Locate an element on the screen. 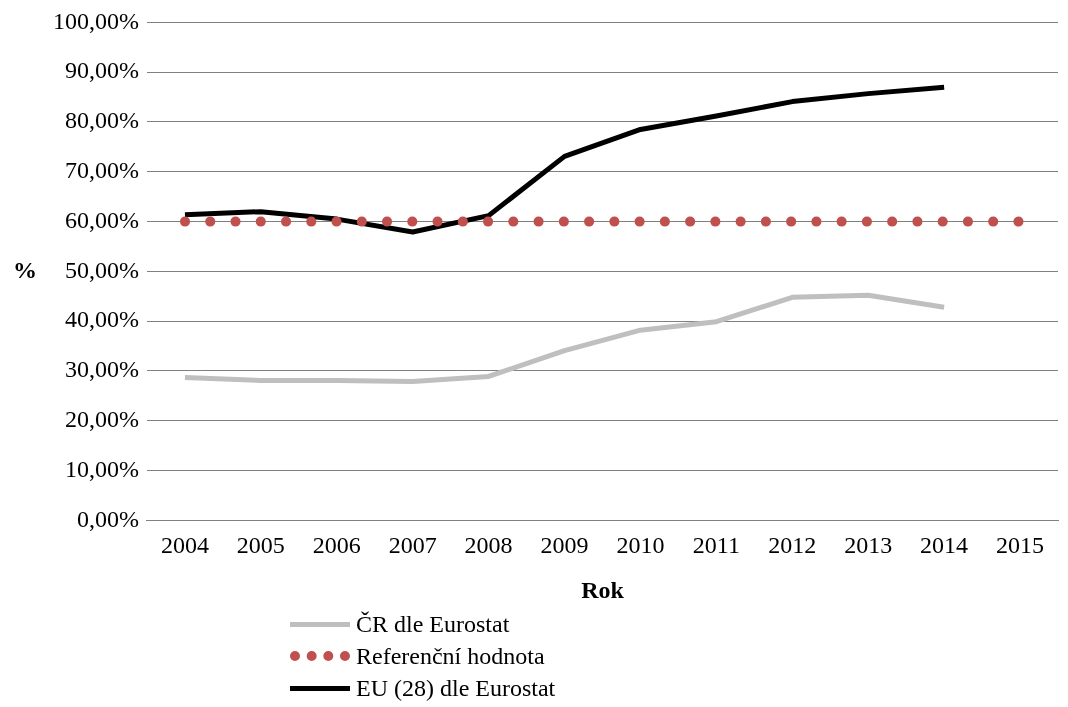 This screenshot has height=707, width=1068. x-tick-label: 2015 is located at coordinates (1020, 545).